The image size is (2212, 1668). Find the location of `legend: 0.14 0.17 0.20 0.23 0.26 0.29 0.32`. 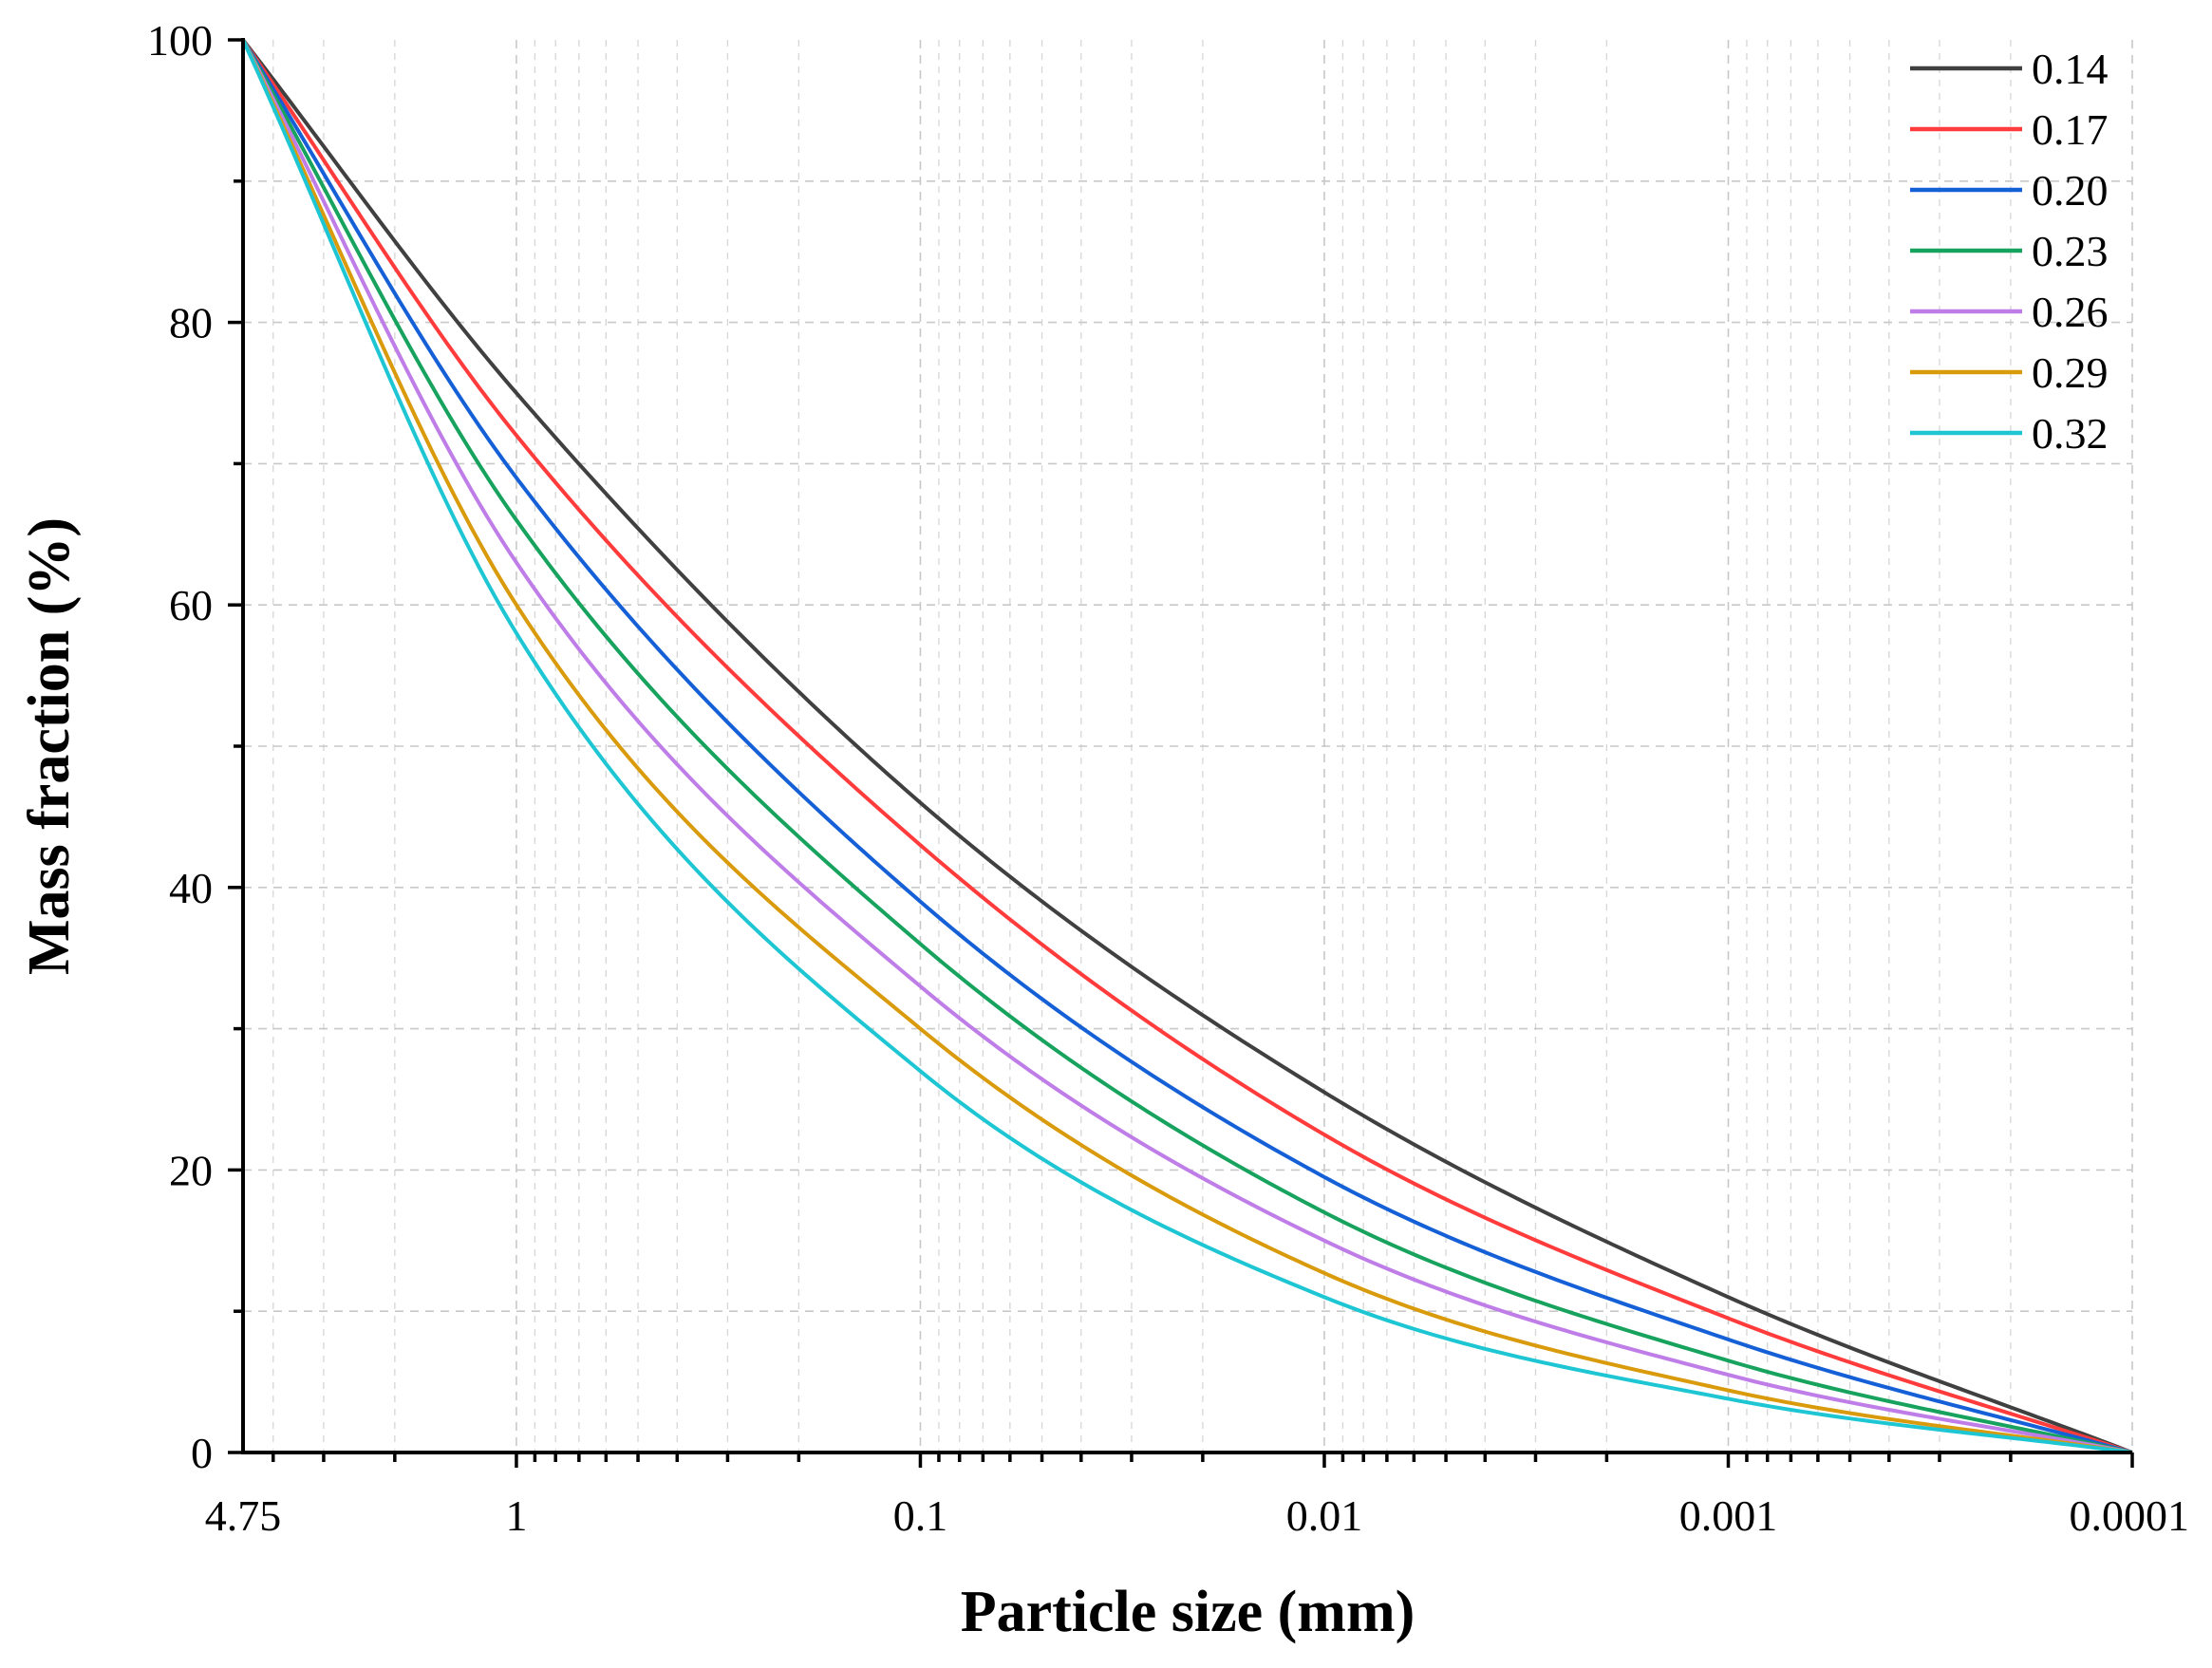

legend: 0.14 0.17 0.20 0.23 0.26 0.29 0.32 is located at coordinates (2010, 251).